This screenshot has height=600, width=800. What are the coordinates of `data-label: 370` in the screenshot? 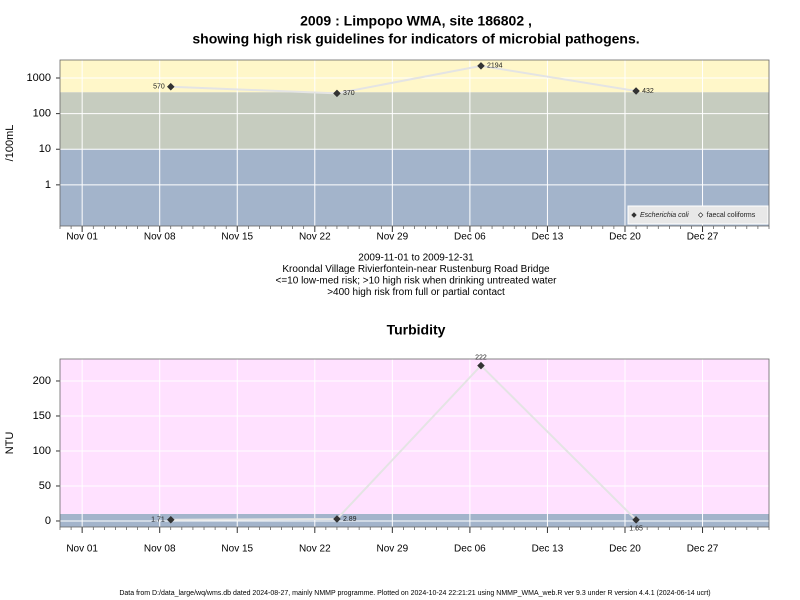 It's located at (349, 93).